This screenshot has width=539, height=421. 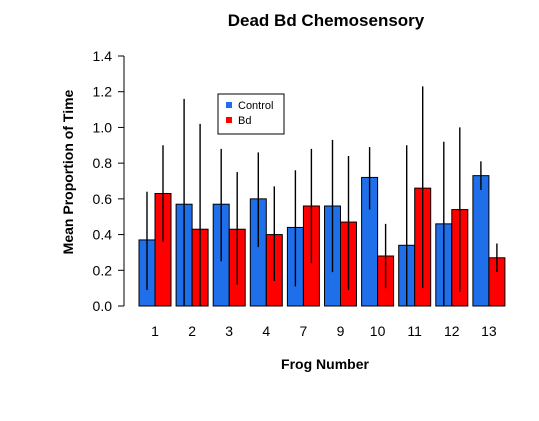 I want to click on y-tick-label: 1.0, so click(x=103, y=127).